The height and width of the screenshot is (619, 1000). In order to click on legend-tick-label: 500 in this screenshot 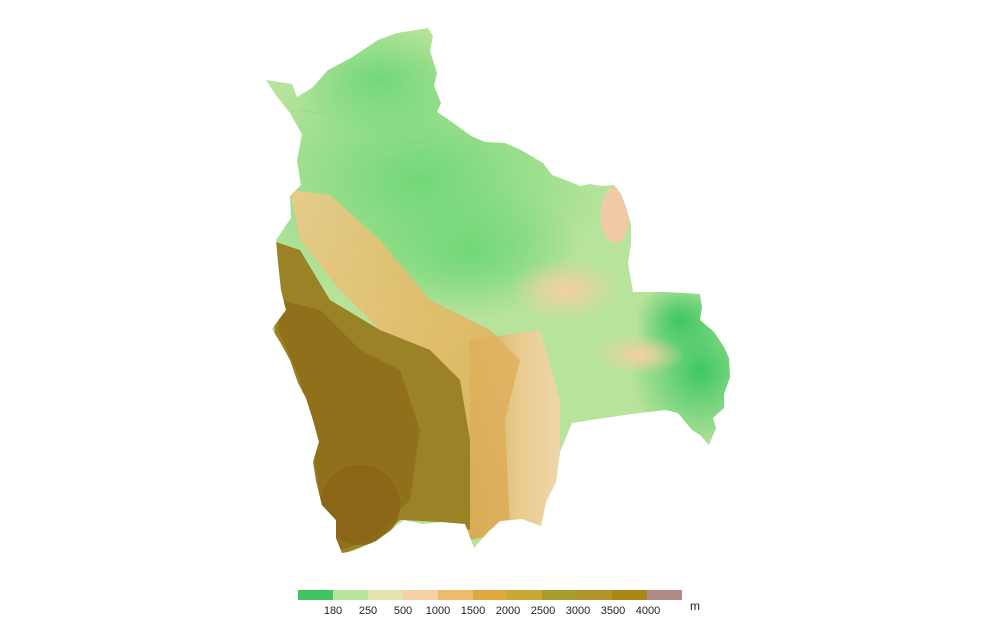, I will do `click(403, 611)`.